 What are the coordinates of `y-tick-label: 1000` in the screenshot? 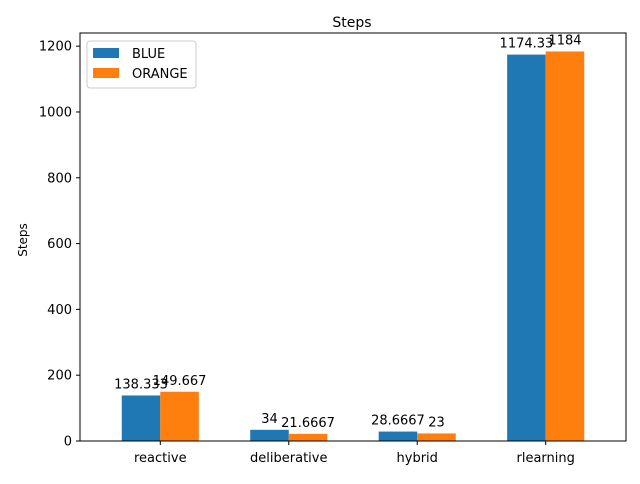 It's located at (55, 112).